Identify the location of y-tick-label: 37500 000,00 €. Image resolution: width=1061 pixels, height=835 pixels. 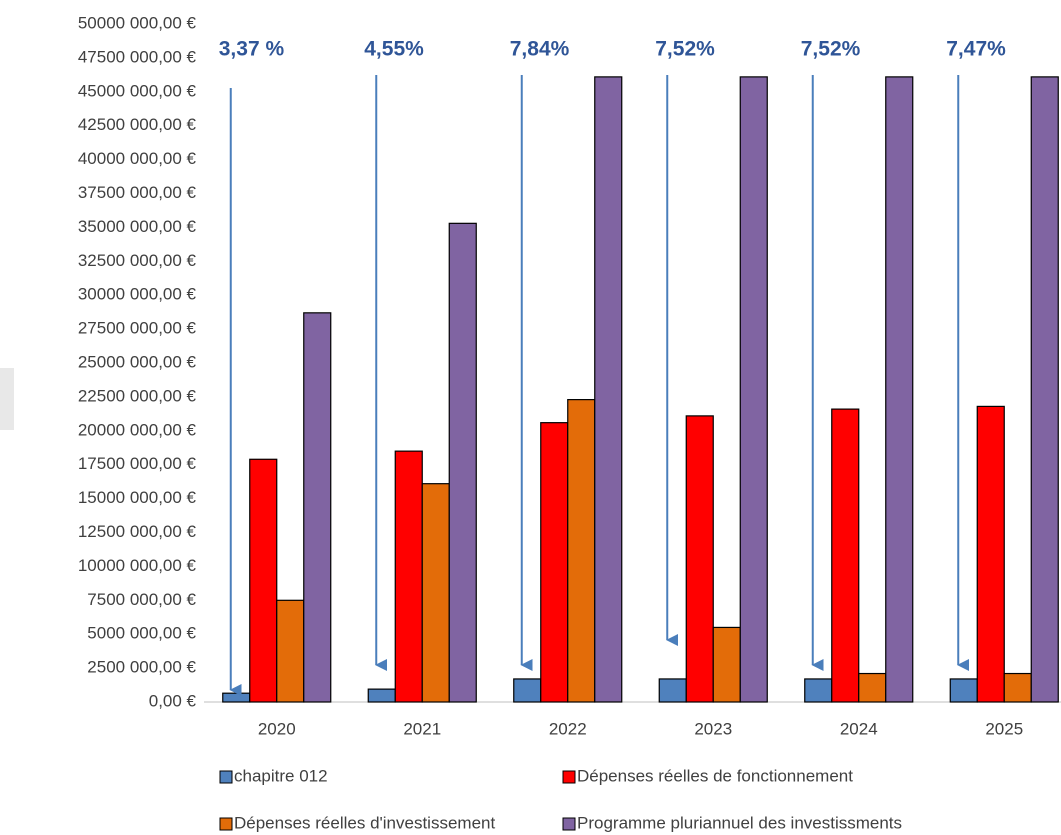
(137, 192).